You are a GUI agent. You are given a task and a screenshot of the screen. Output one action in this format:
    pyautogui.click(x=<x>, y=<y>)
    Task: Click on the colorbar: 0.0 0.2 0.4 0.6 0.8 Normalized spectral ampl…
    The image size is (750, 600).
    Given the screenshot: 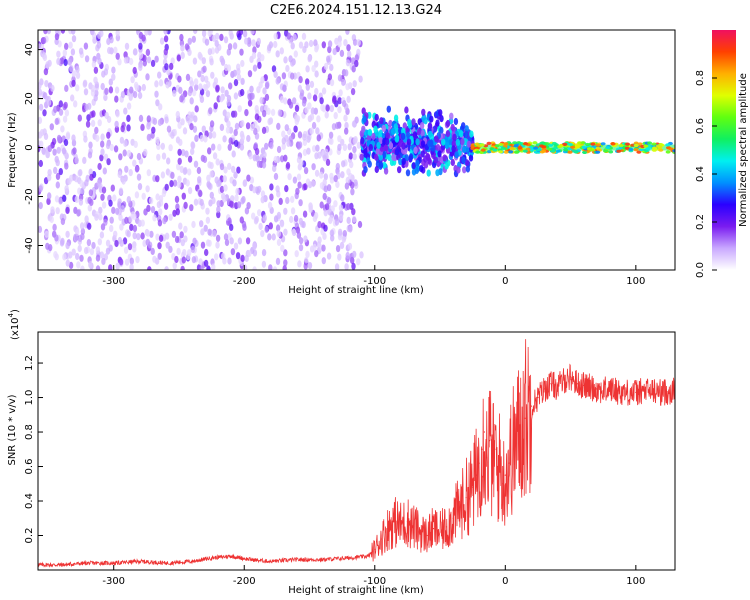 What is the action you would take?
    pyautogui.click(x=722, y=154)
    